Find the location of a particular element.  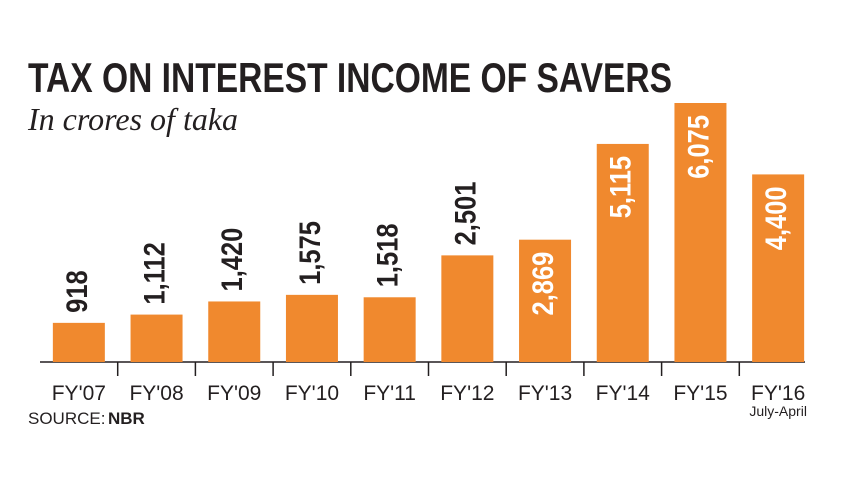

x-tick-label: FY'10 is located at coordinates (312, 393).